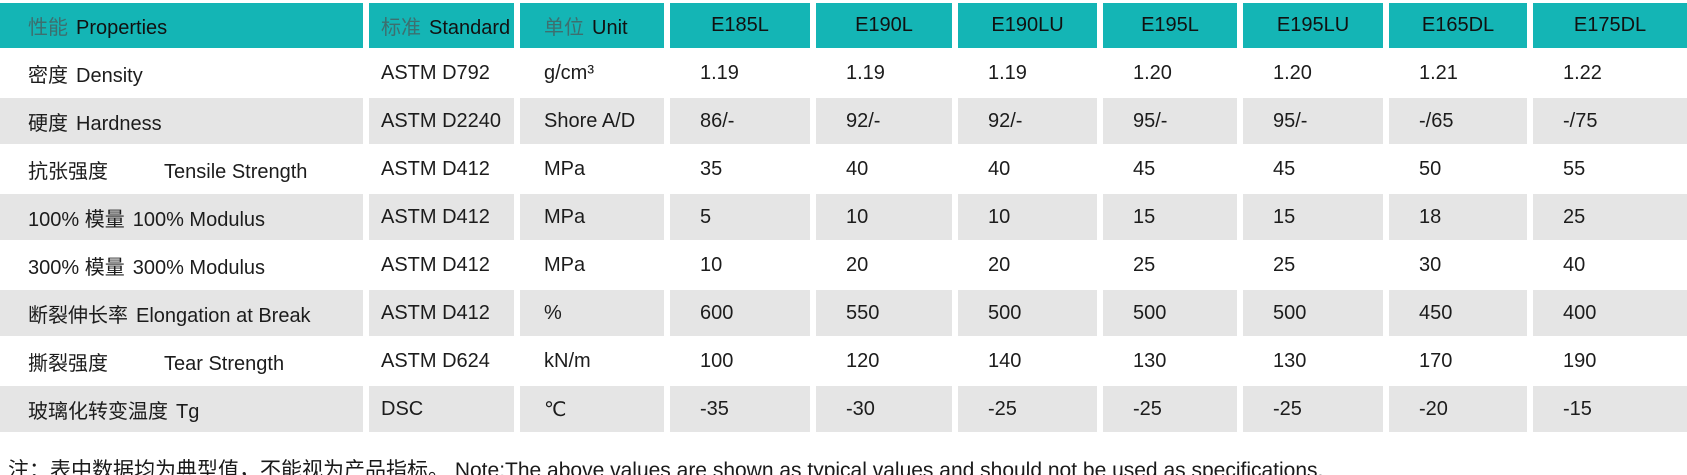 This screenshot has height=475, width=1687. I want to click on property-name-cn: 玻璃化转变温度, so click(98, 411).